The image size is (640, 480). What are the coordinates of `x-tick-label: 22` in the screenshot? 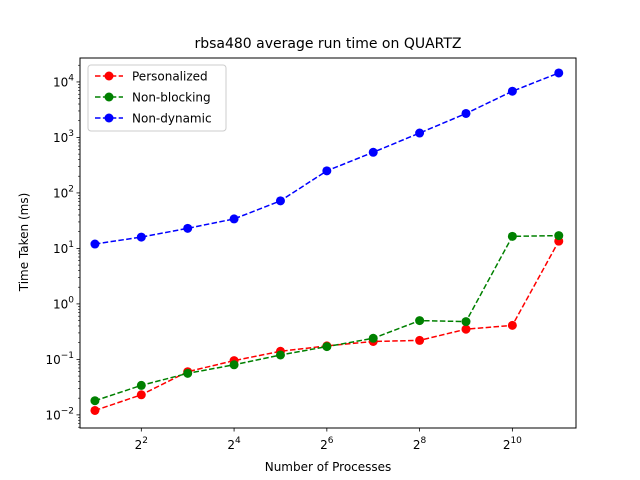 It's located at (141, 444).